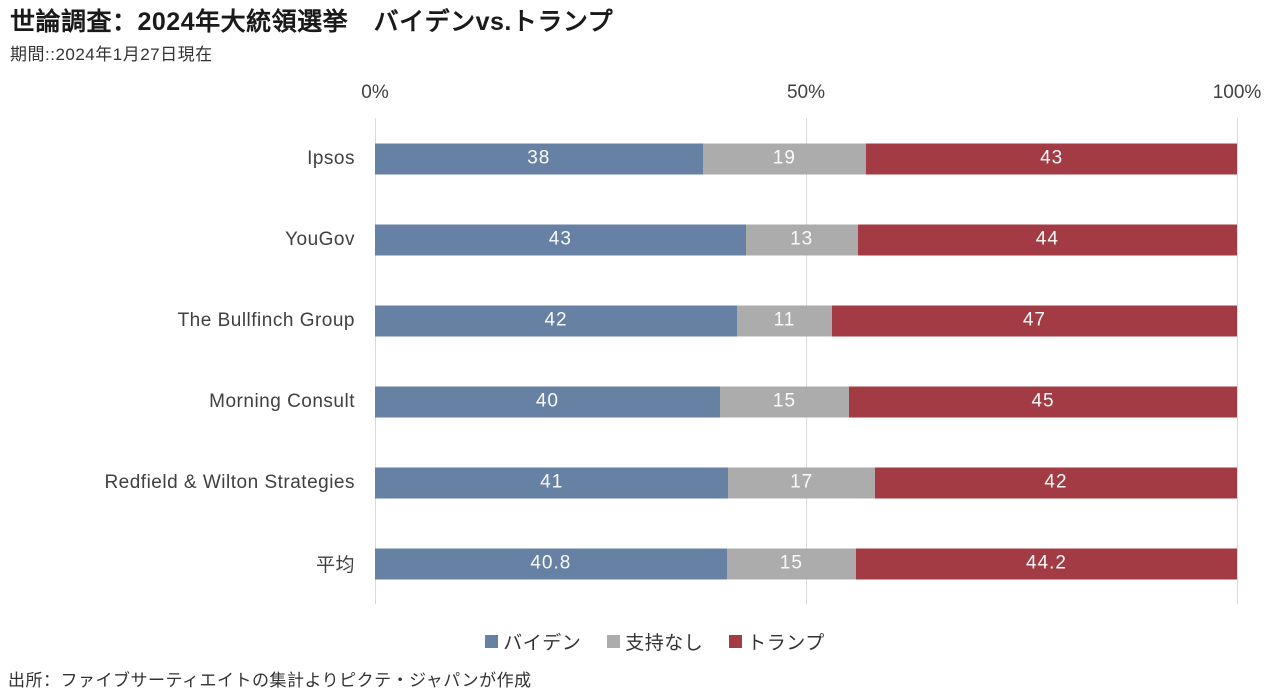 The width and height of the screenshot is (1280, 698). I want to click on legend-label: トランプ, so click(786, 643).